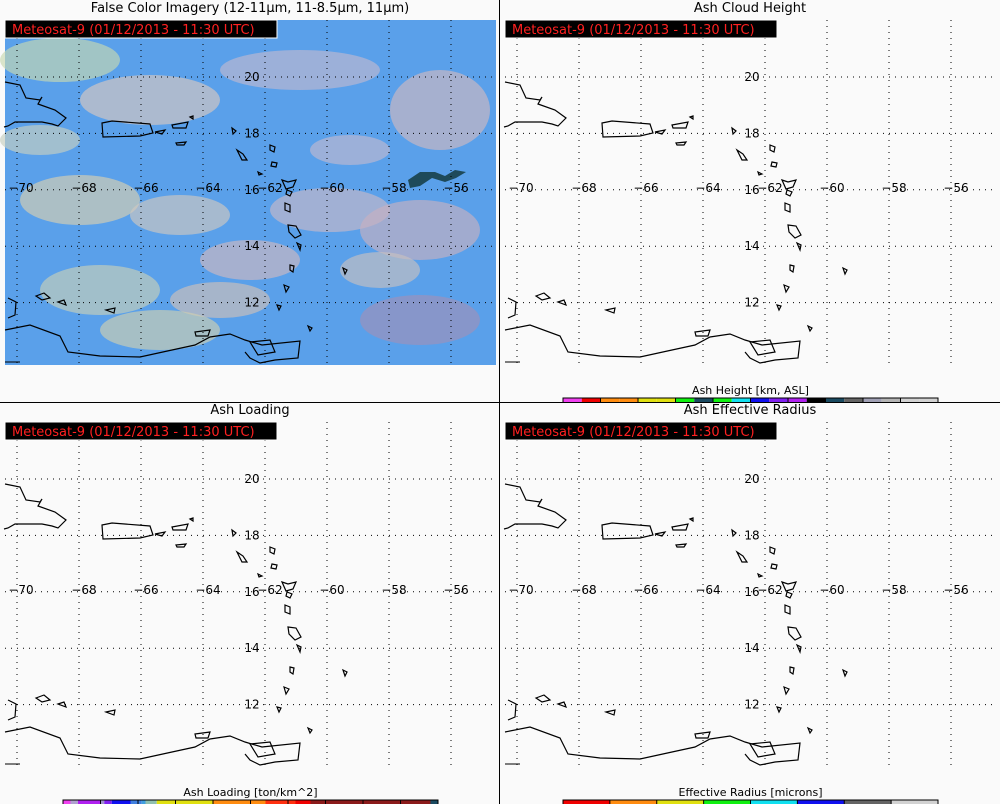  I want to click on longitude-label: −56, so click(455, 188).